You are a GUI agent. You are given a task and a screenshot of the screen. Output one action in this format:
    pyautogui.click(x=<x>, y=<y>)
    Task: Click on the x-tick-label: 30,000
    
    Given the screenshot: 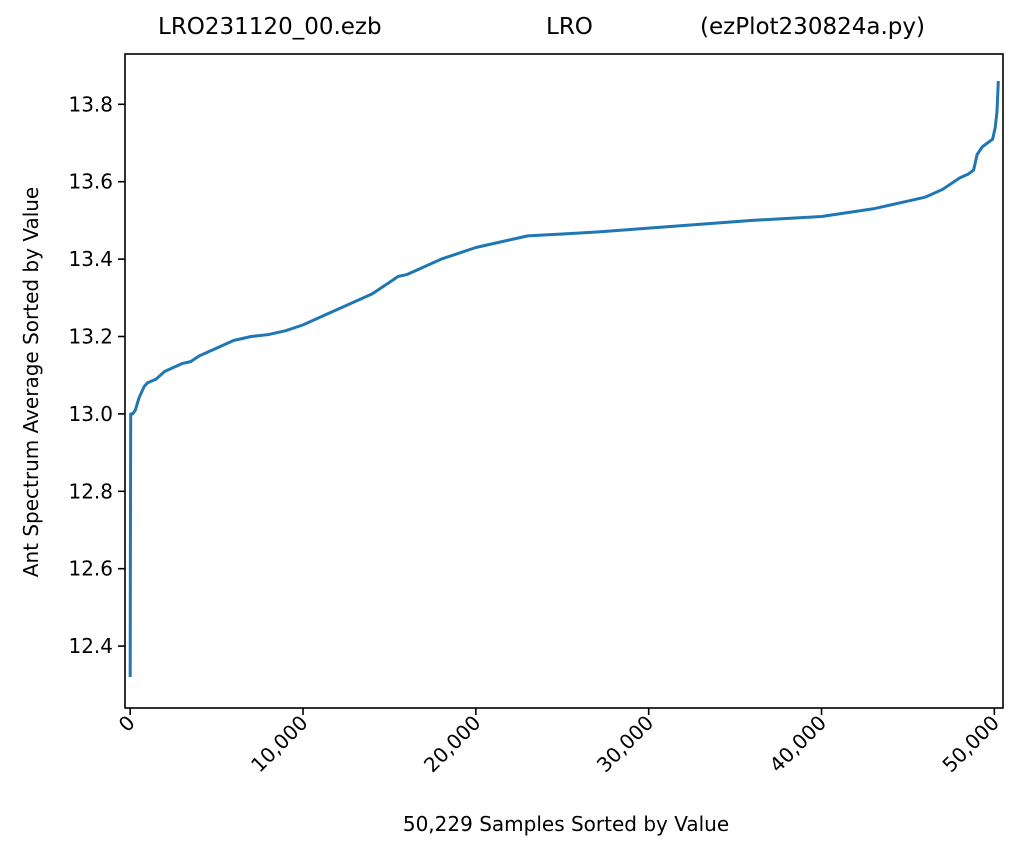 What is the action you would take?
    pyautogui.click(x=625, y=744)
    